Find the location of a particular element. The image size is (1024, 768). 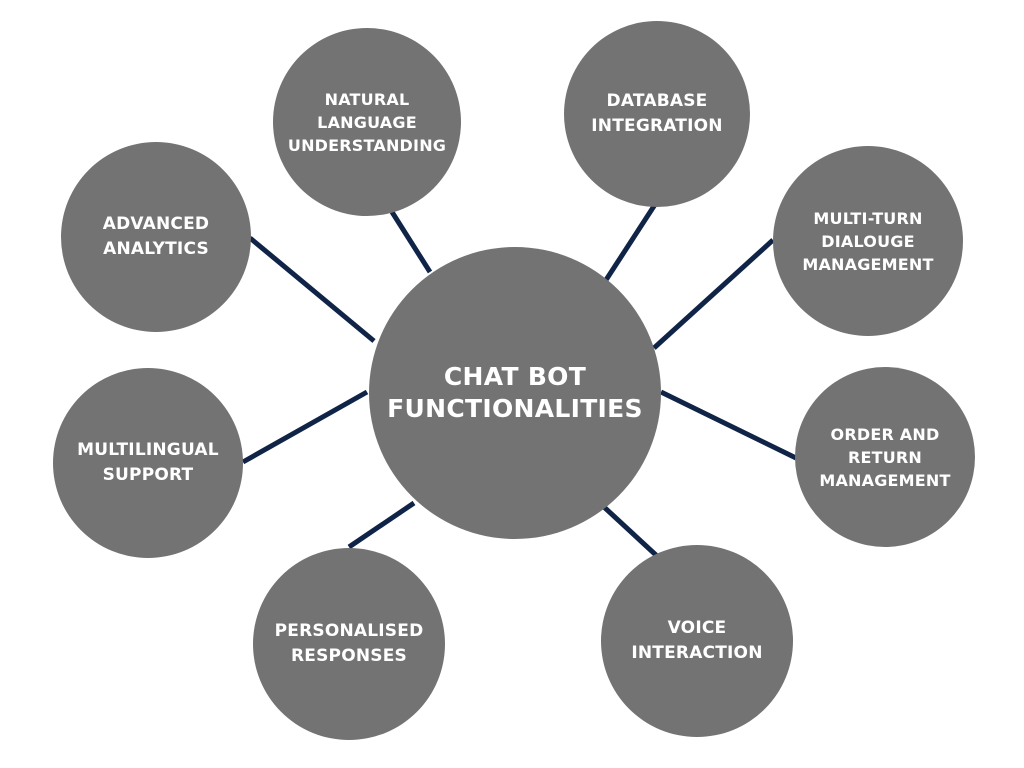

node-database-integration: DATABASE INTEGRATION is located at coordinates (657, 114).